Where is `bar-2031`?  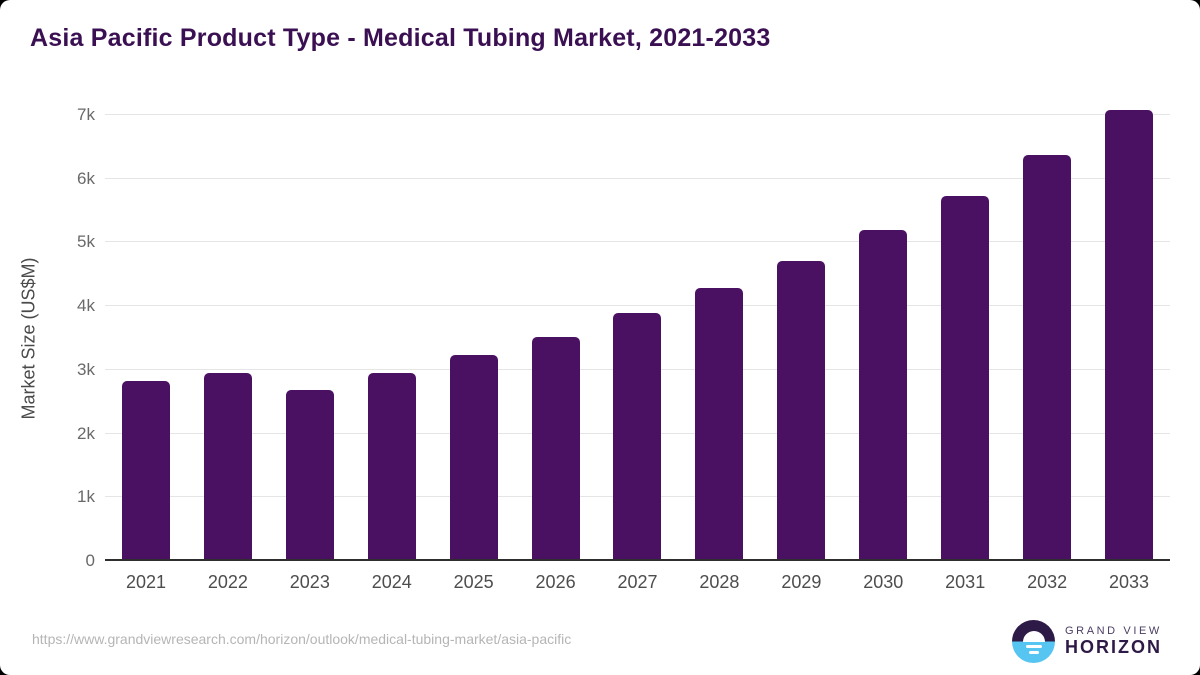
bar-2031 is located at coordinates (965, 378).